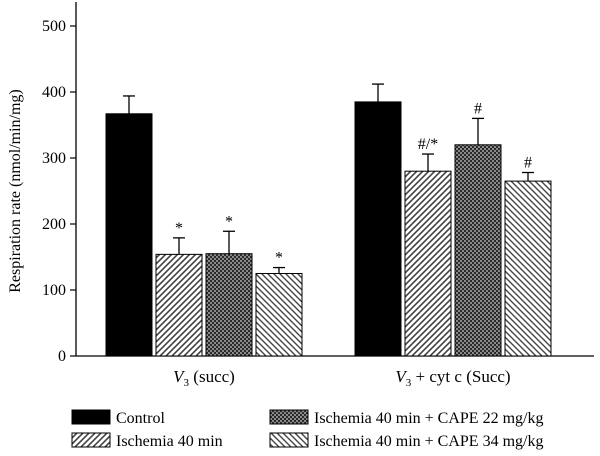  What do you see at coordinates (140, 418) in the screenshot?
I see `legend-label: Control` at bounding box center [140, 418].